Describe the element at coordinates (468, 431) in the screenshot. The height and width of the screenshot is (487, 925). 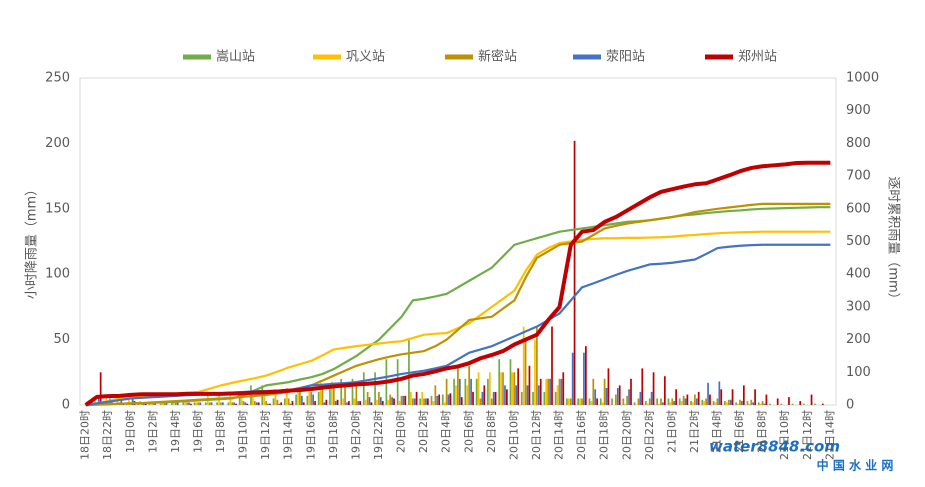
I see `x-tick-label: 20日6时` at that location.